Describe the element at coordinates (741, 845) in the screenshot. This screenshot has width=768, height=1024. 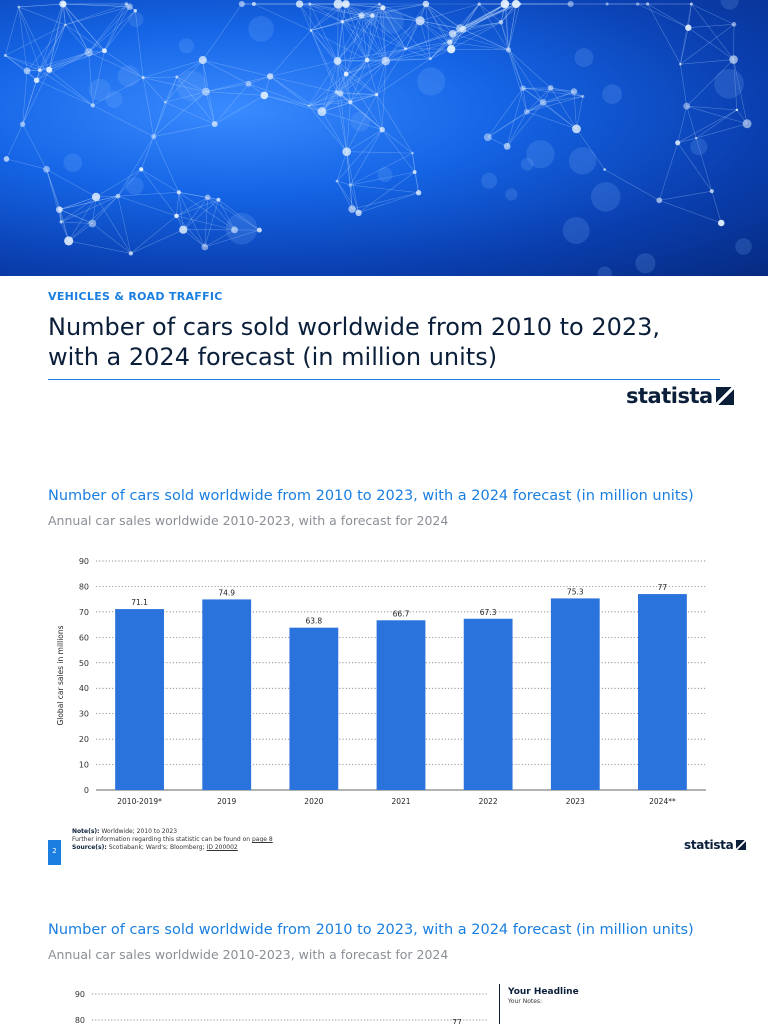
I see `statista-logo-small-icon` at that location.